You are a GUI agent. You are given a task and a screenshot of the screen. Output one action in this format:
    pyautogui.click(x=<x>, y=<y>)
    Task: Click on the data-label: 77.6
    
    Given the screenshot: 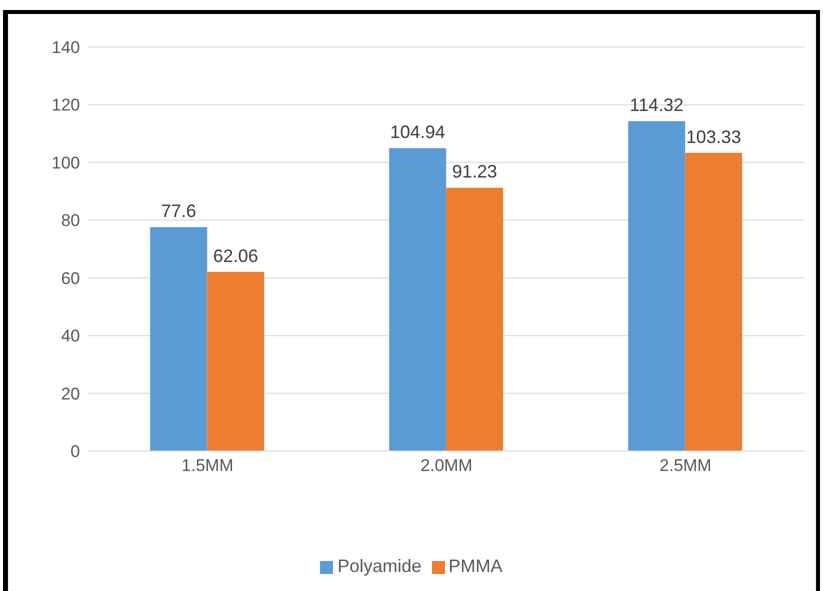 What is the action you would take?
    pyautogui.click(x=178, y=211)
    